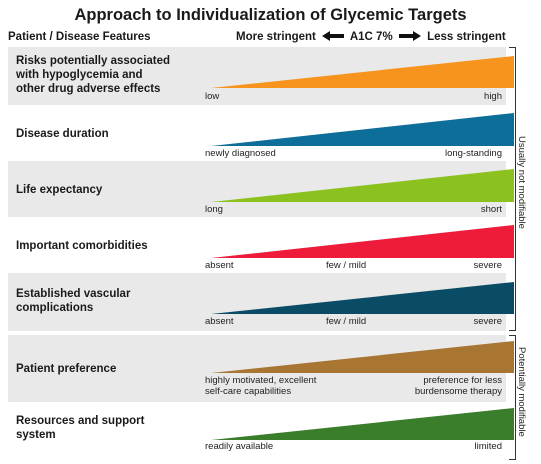  Describe the element at coordinates (79, 37) in the screenshot. I see `features-header: Patient / Disease Features` at that location.